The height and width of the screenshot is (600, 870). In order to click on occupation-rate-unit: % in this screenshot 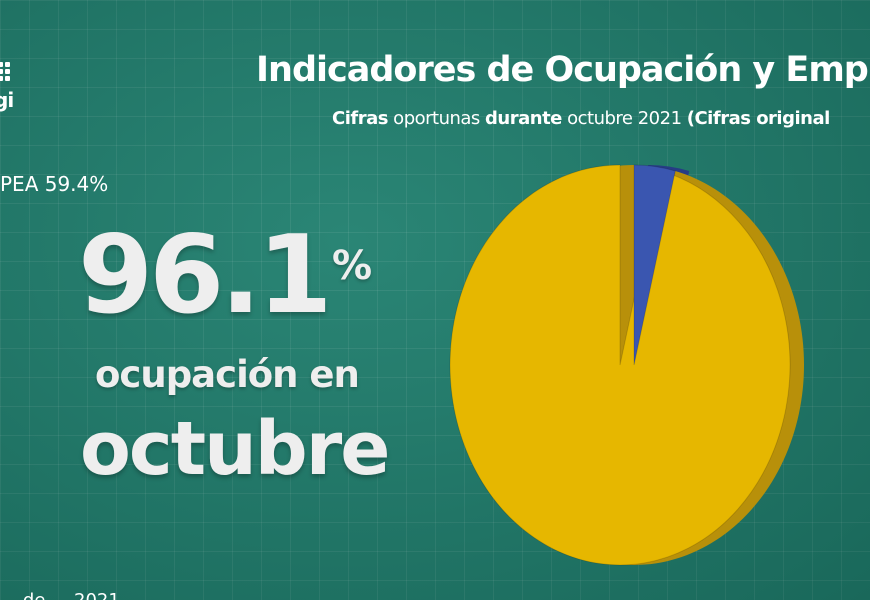, I will do `click(352, 266)`.